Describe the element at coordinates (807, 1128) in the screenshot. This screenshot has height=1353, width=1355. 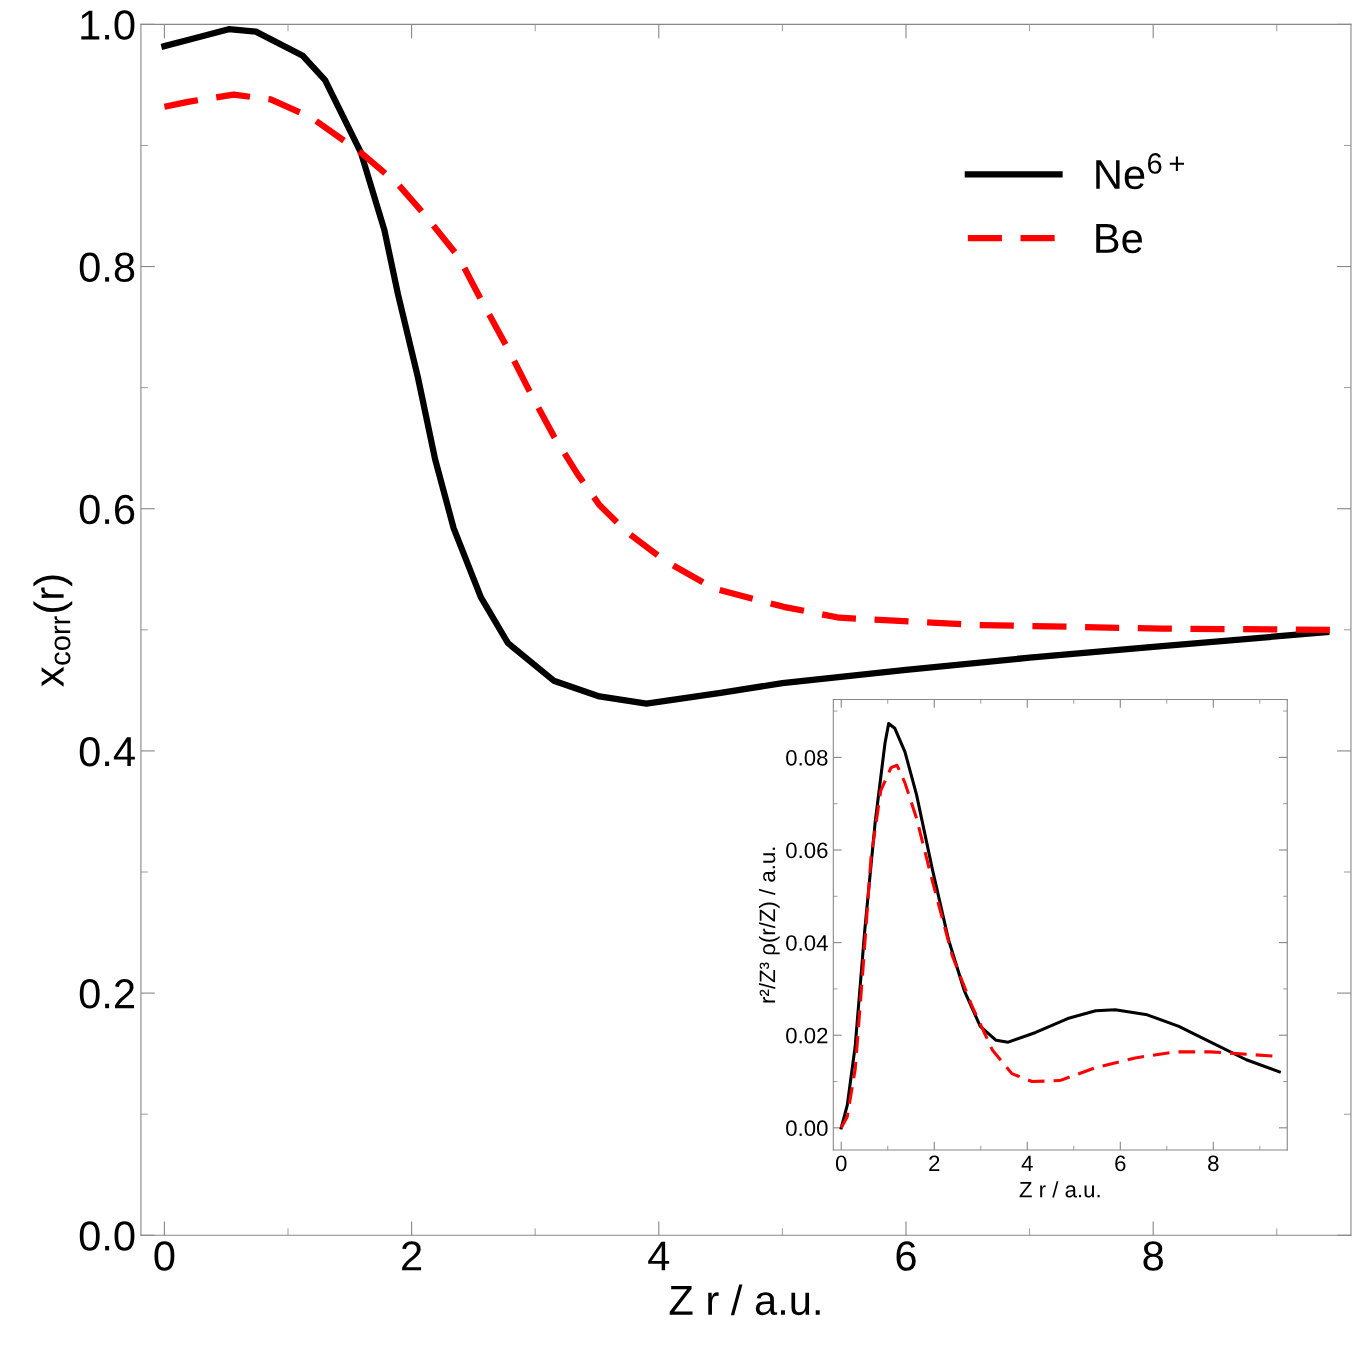
I see `y-tick-label: 0.00` at that location.